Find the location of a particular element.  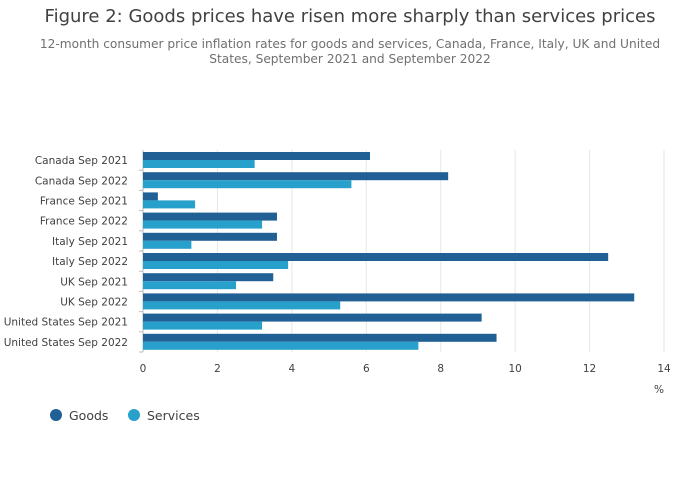

legend: Goods Services is located at coordinates (125, 415).